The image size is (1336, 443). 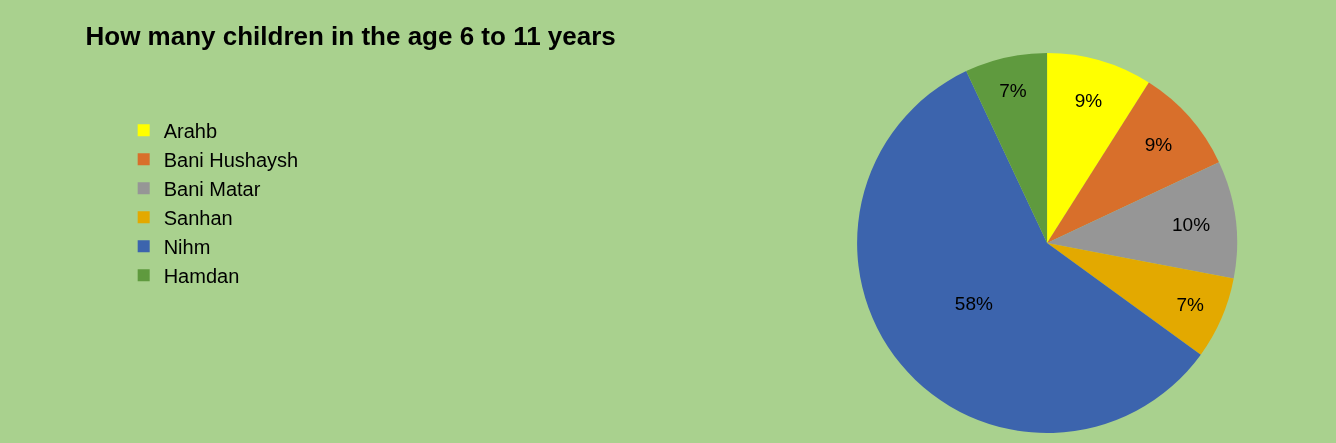 I want to click on legend-label: Bani Matar, so click(x=212, y=189).